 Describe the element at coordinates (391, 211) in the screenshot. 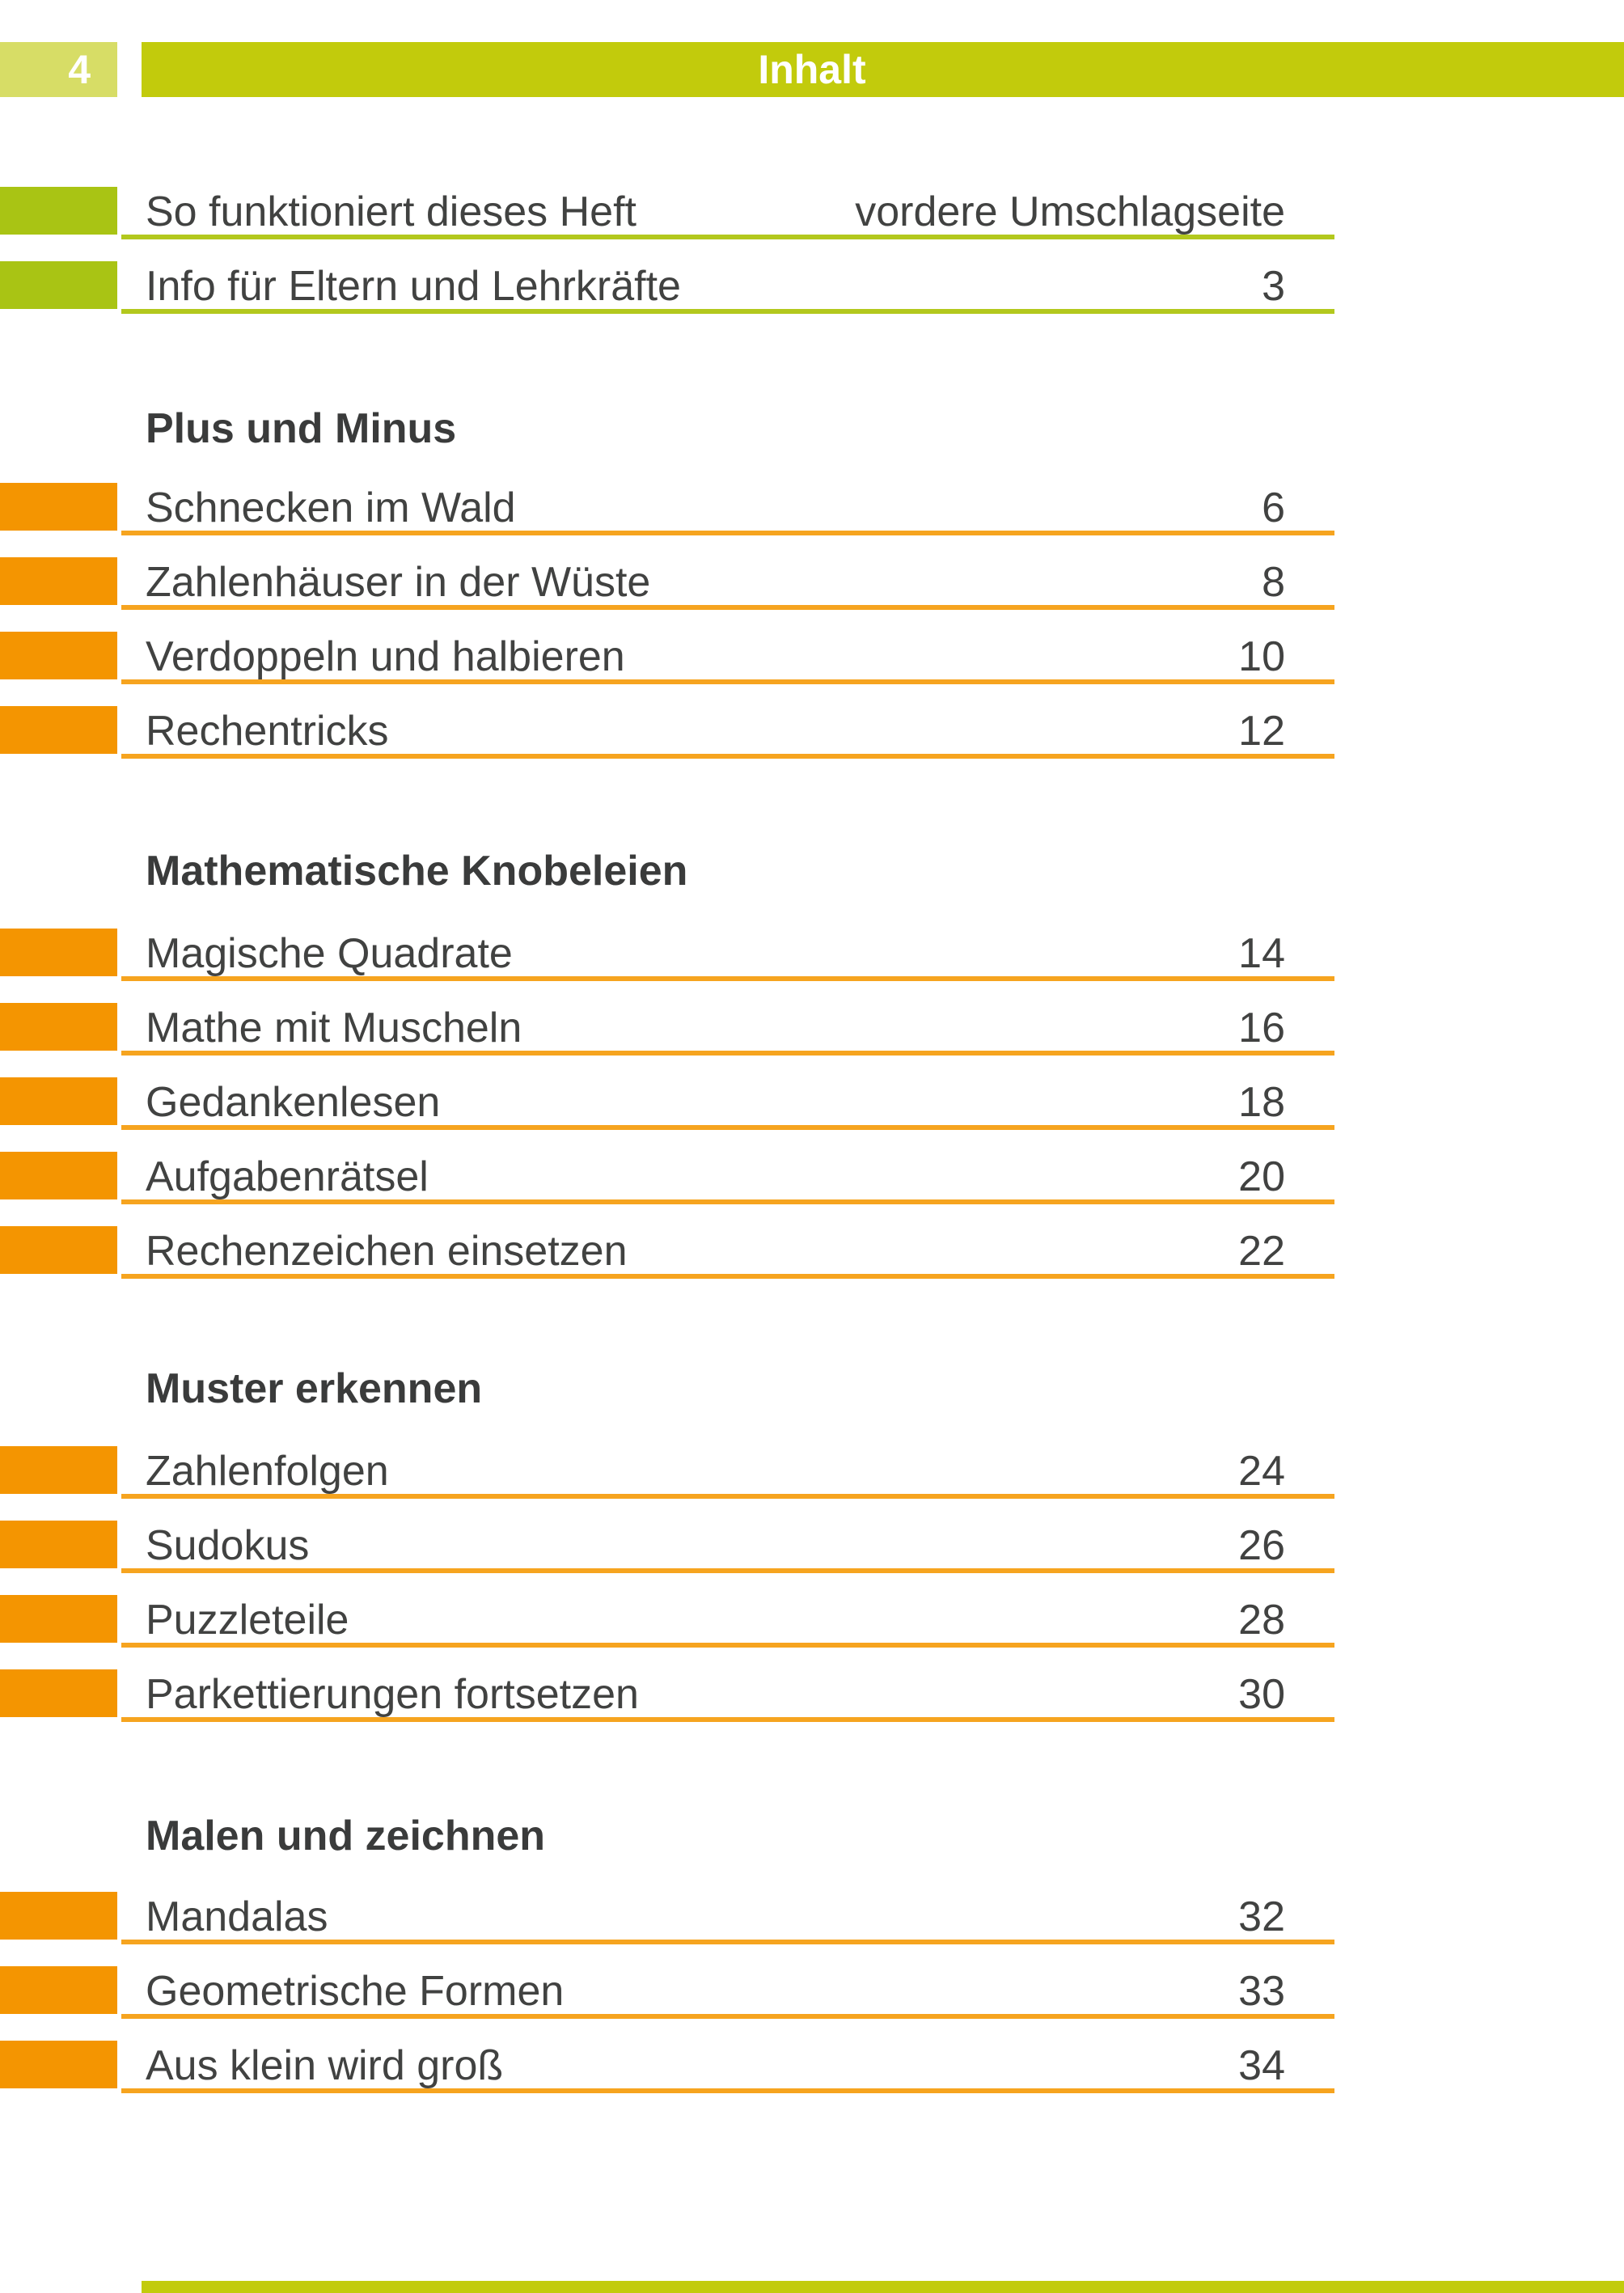

I see `toc-entry-label: So funktioniert dieses Heft` at that location.